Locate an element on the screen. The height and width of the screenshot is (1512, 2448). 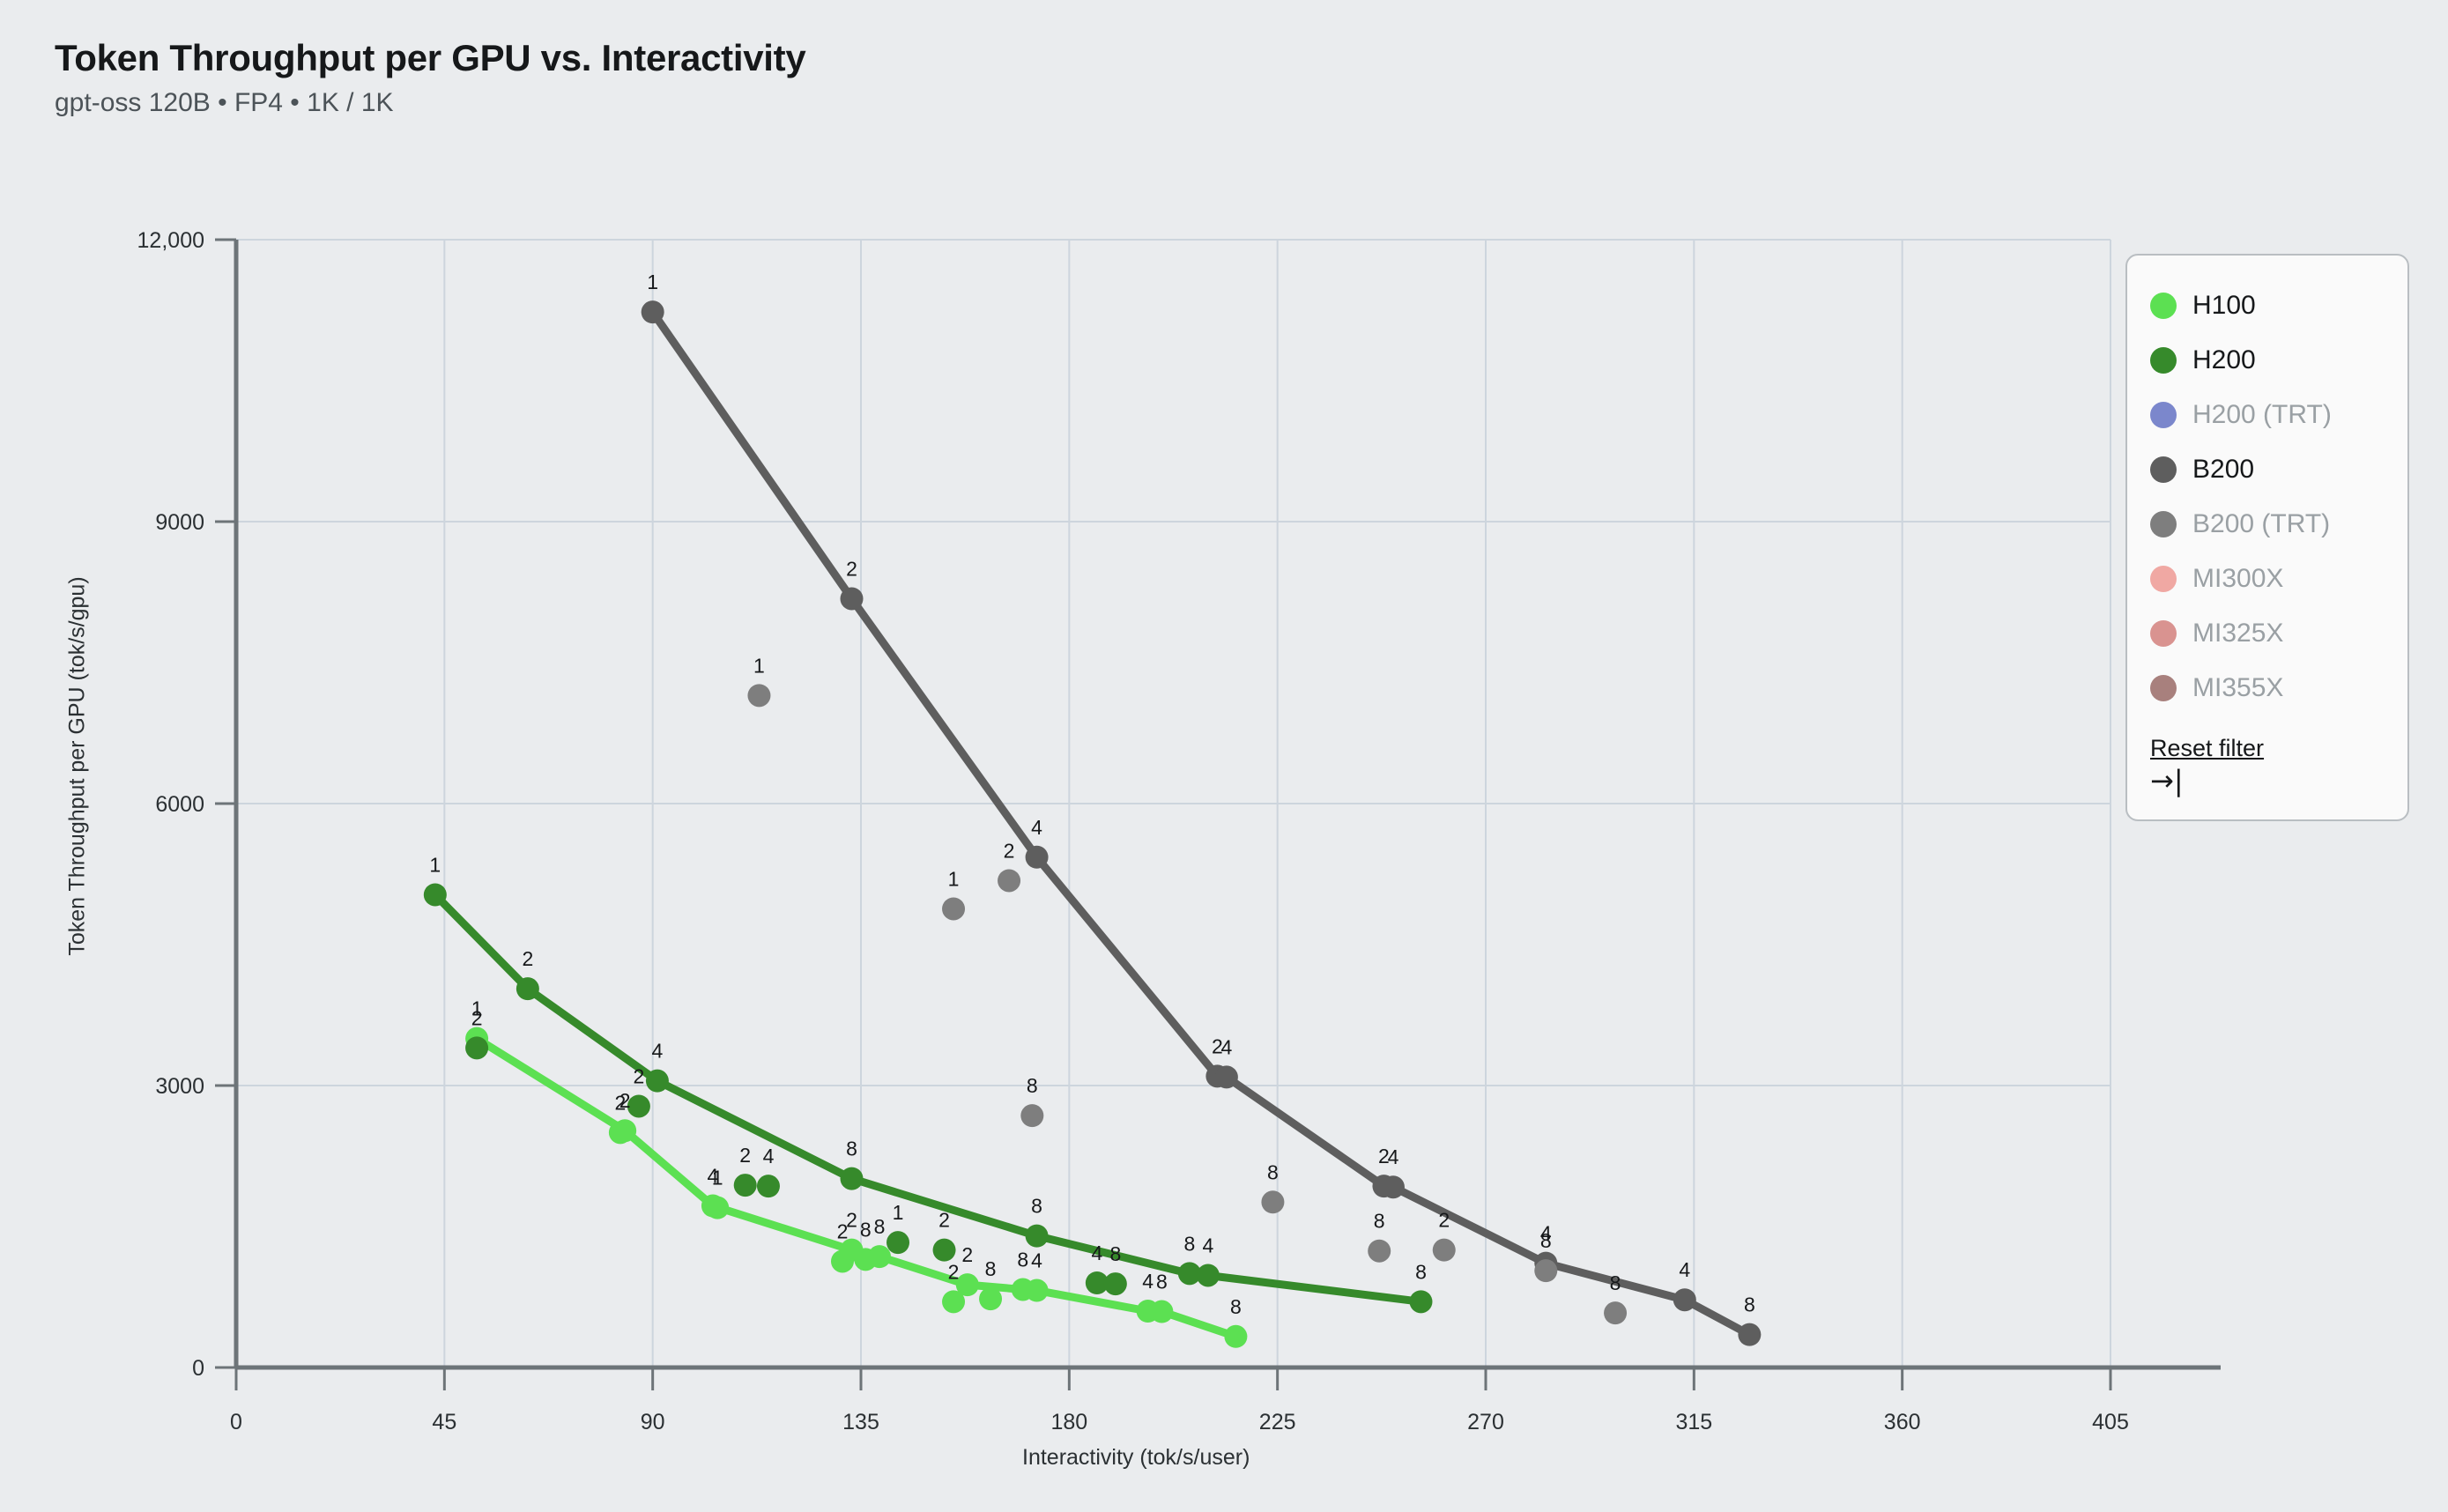
data-point-label-h200-scatter: 4 is located at coordinates (769, 1156).